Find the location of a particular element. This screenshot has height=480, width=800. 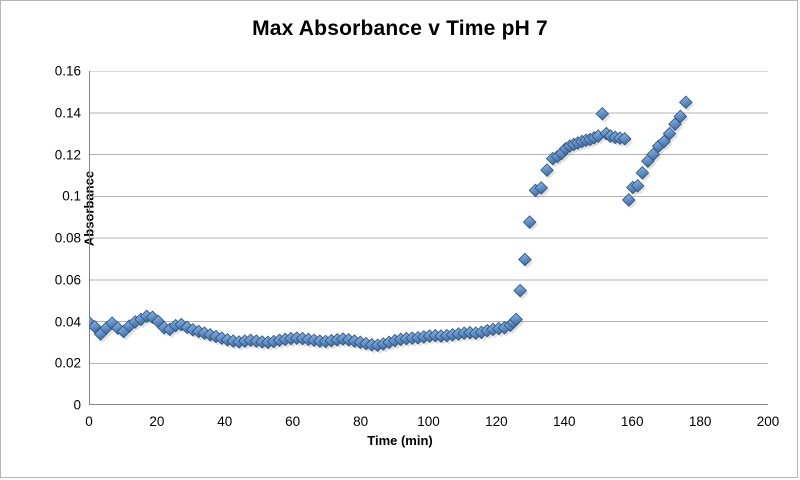

y-tick-label: 0.16 is located at coordinates (67, 71).